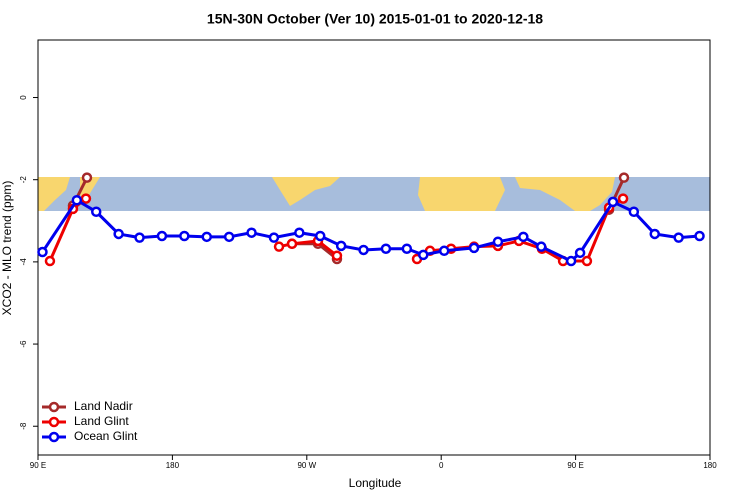  What do you see at coordinates (375, 483) in the screenshot?
I see `x-axis-label: Longitude` at bounding box center [375, 483].